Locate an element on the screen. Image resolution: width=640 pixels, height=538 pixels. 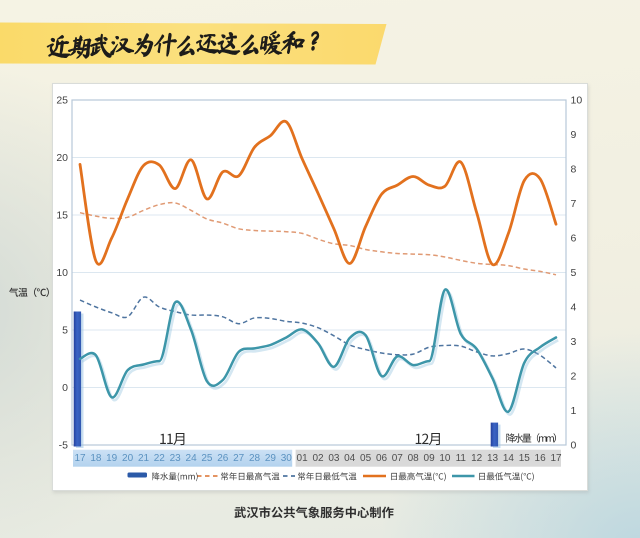
svg-text: 26 is located at coordinates (223, 458).